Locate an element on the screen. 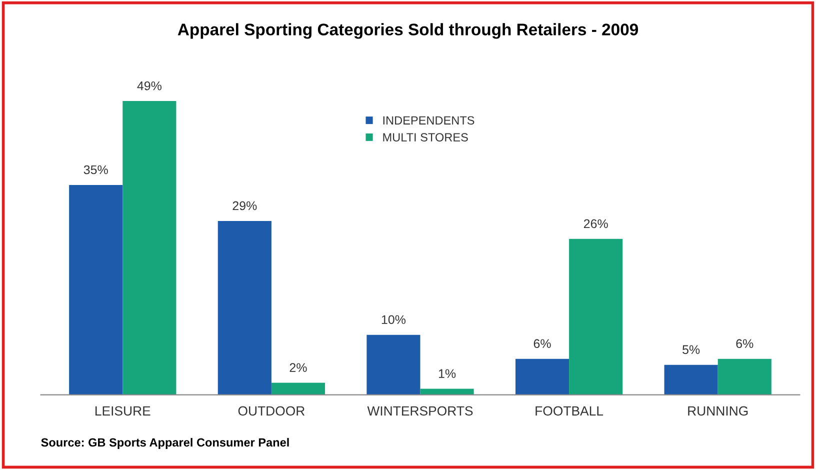 This screenshot has height=470, width=816. legend-label: INDEPENDENTS is located at coordinates (428, 120).